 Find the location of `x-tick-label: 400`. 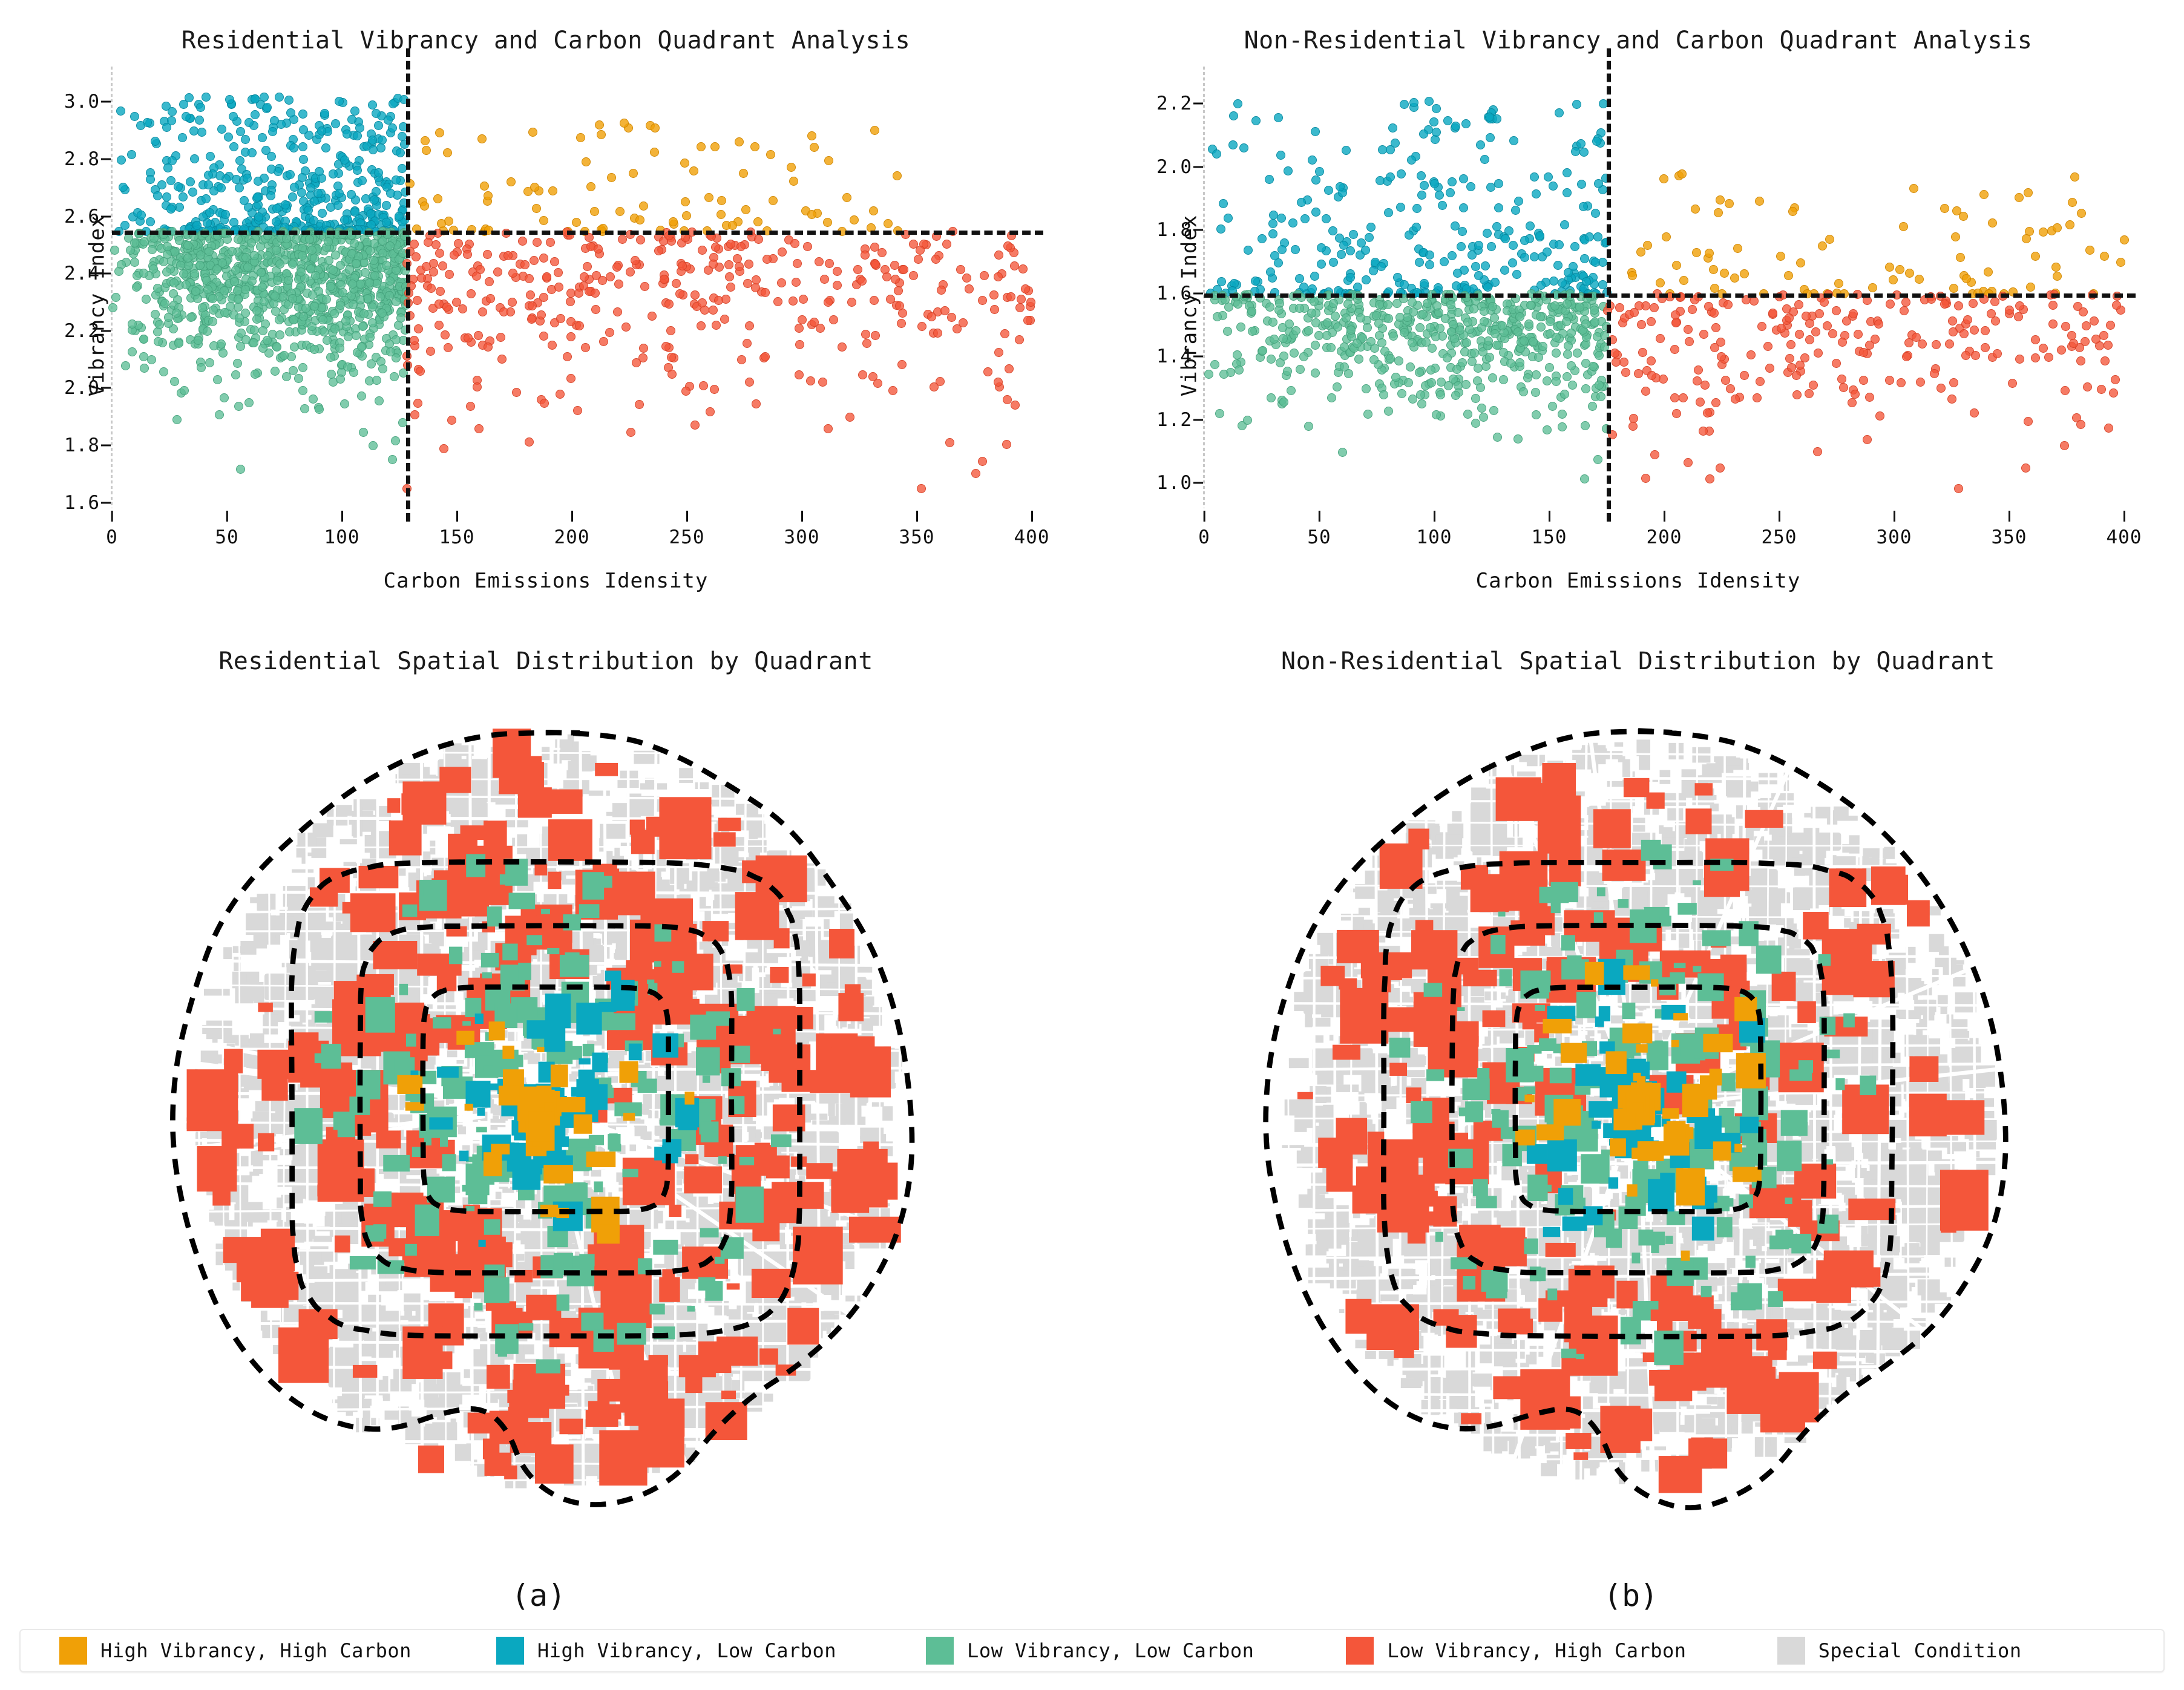

x-tick-label: 400 is located at coordinates (1032, 528).